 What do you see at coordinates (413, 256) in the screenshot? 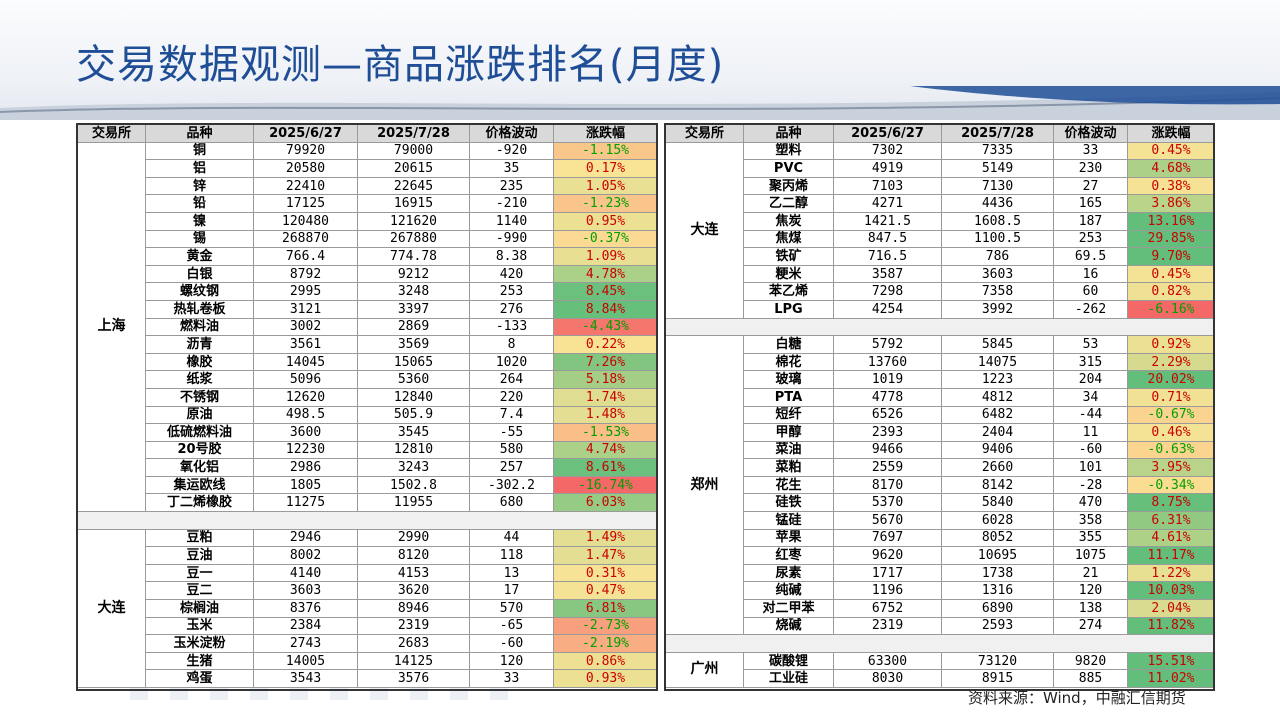
I see `price-2025-7-28: 774.78` at bounding box center [413, 256].